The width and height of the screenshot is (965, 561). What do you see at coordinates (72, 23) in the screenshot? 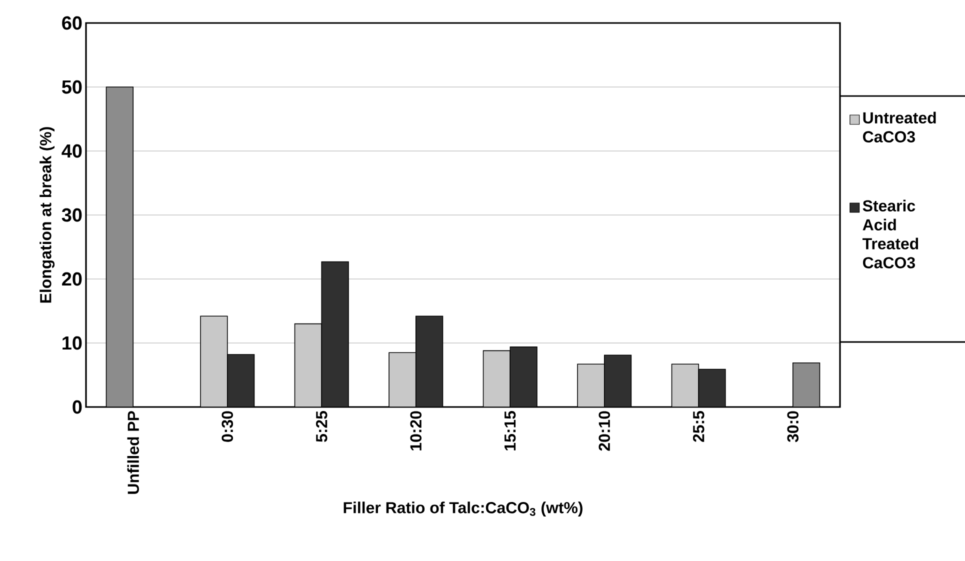
I see `y-tick-label: 60` at bounding box center [72, 23].